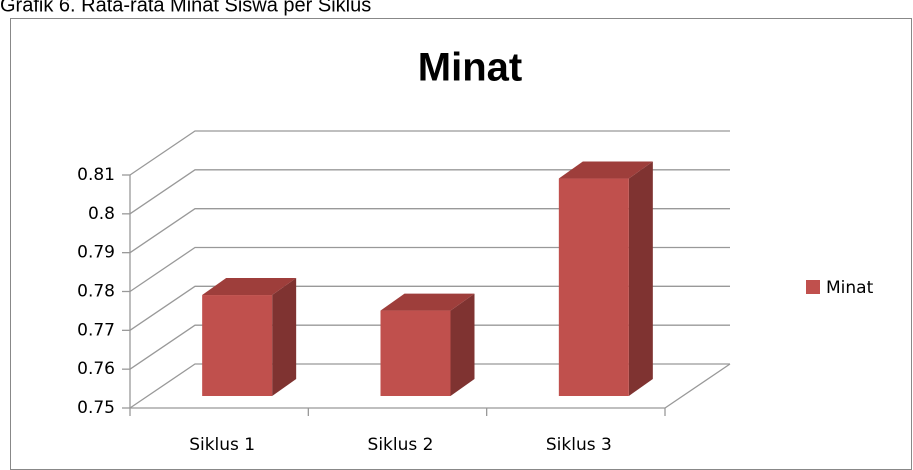 This screenshot has width=913, height=470. What do you see at coordinates (96, 408) in the screenshot?
I see `y-tick-label: 0.75` at bounding box center [96, 408].